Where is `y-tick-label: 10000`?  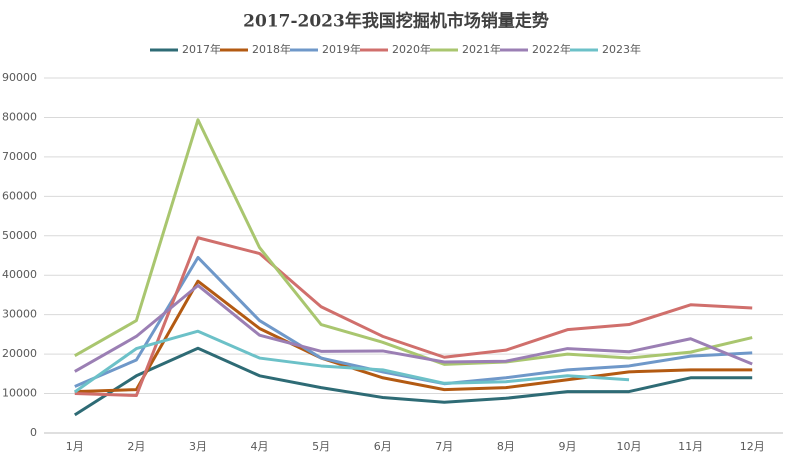 y-tick-label: 10000 is located at coordinates (19, 393).